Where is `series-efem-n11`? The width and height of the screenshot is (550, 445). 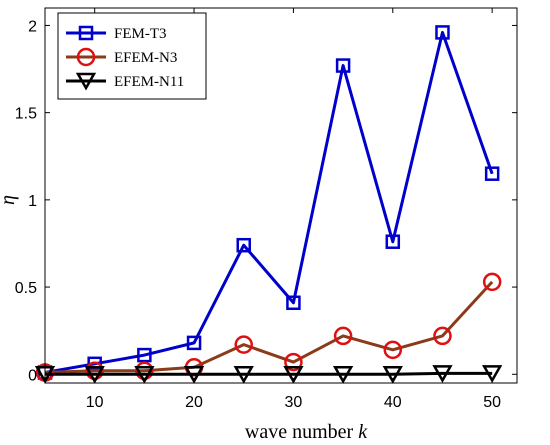
series-efem-n11 is located at coordinates (268, 374).